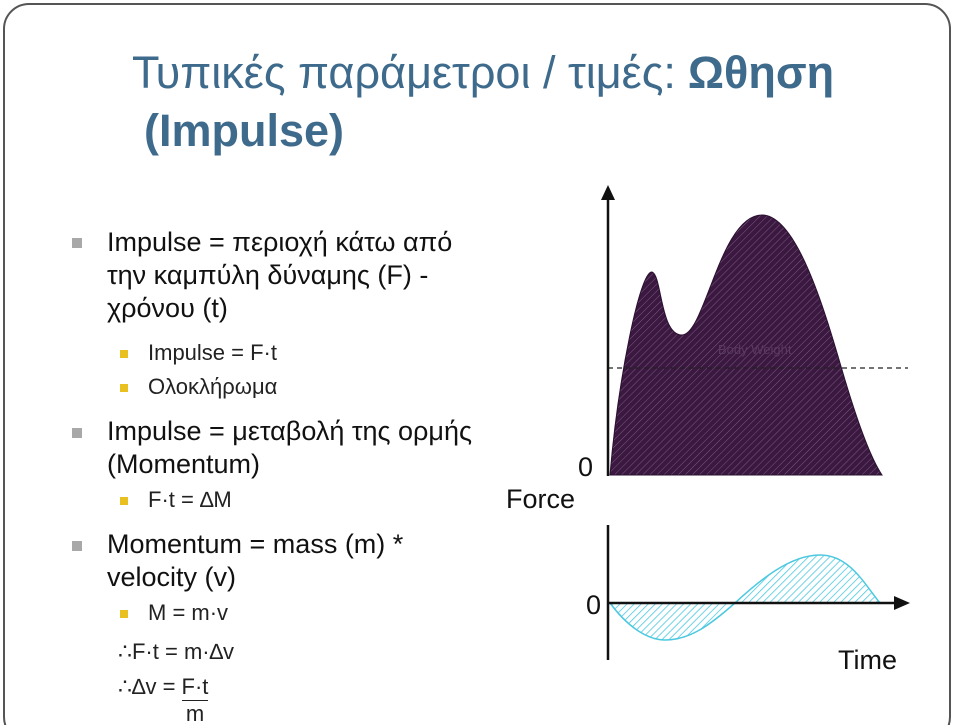 The image size is (960, 725). Describe the element at coordinates (290, 447) in the screenshot. I see `bullet: Impulse = μεταβολή της ορμής (Momentum)` at that location.